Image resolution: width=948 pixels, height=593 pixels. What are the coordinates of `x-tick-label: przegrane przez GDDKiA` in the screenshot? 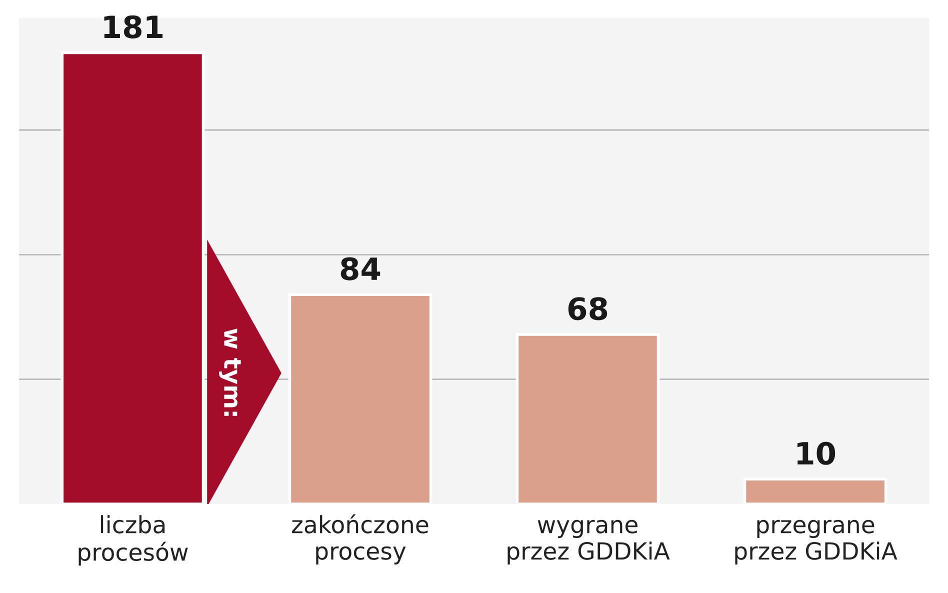 It's located at (816, 542).